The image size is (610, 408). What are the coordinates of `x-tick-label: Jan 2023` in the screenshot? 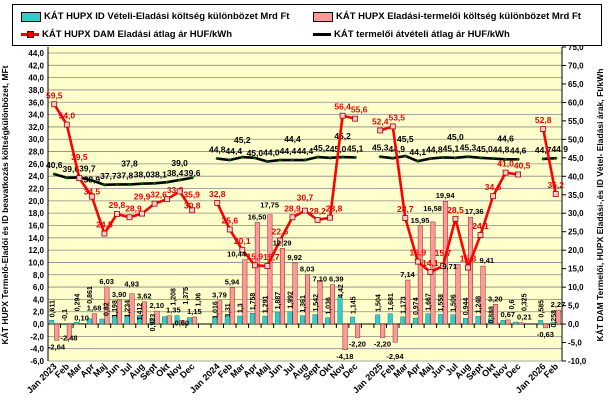 It's located at (42, 378).